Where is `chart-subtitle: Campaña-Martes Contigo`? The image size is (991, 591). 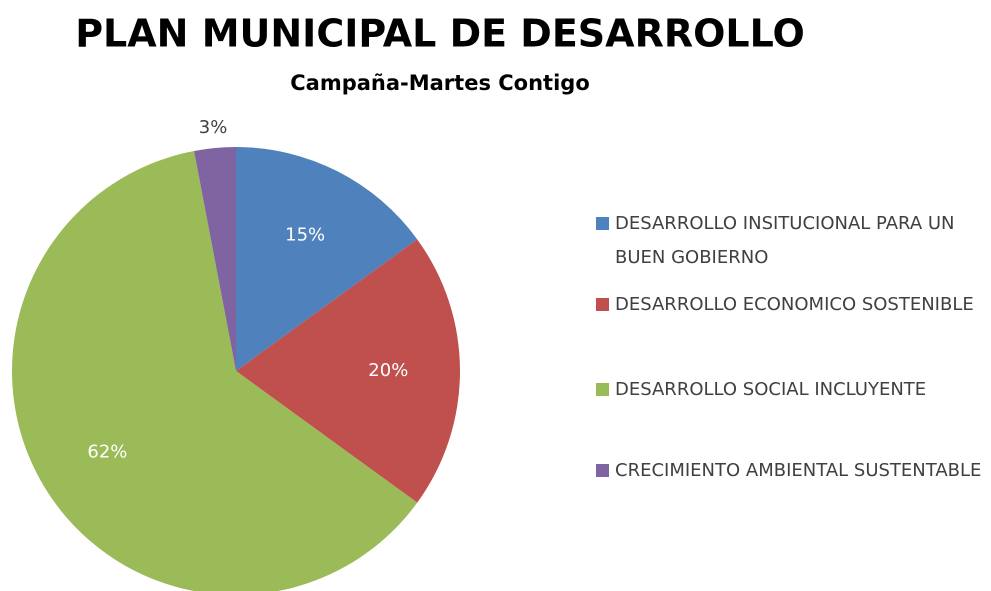 chart-subtitle: Campaña-Martes Contigo is located at coordinates (440, 83).